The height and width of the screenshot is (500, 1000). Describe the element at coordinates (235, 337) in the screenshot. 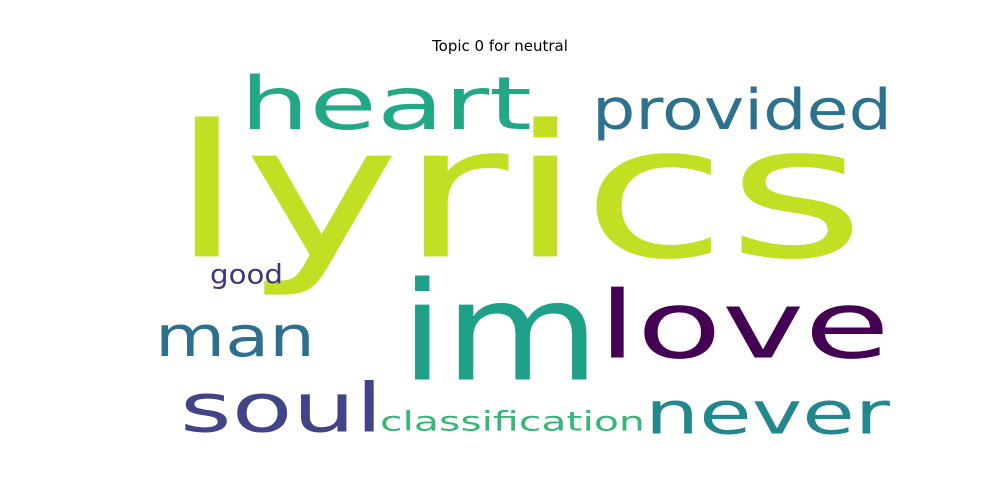

I see `word-man: man` at that location.